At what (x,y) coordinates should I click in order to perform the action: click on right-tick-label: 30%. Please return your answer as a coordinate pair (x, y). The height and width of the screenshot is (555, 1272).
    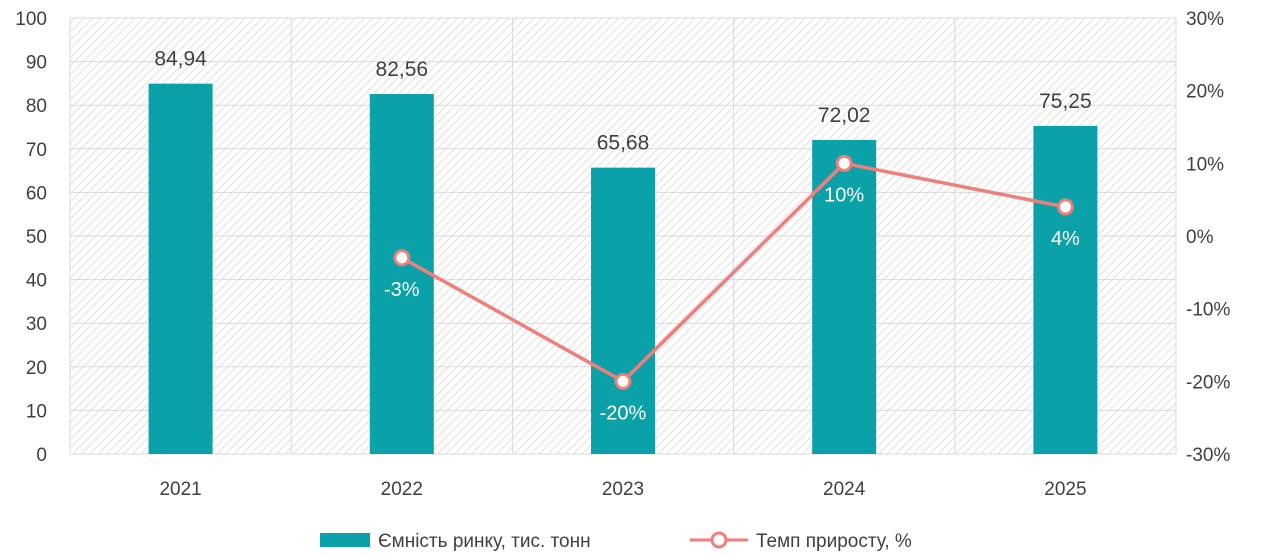
    Looking at the image, I should click on (1205, 19).